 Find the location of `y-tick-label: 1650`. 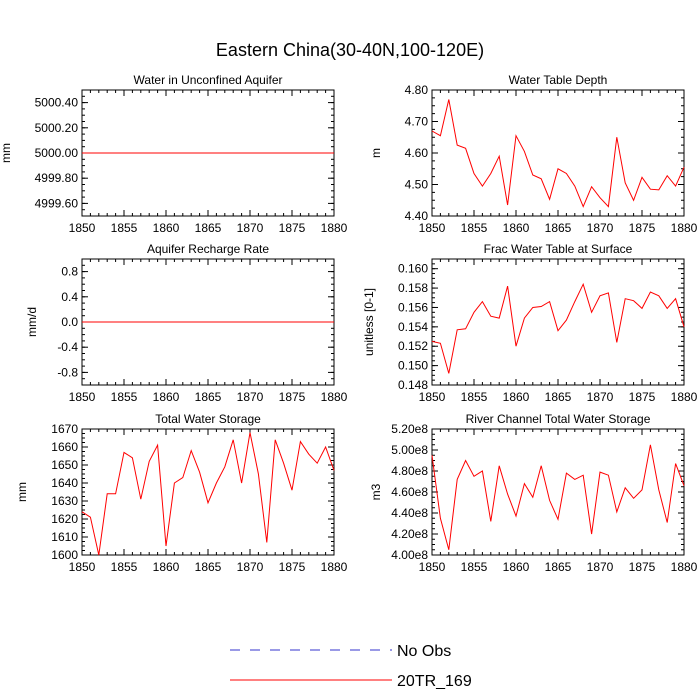

y-tick-label: 1650 is located at coordinates (64, 465).